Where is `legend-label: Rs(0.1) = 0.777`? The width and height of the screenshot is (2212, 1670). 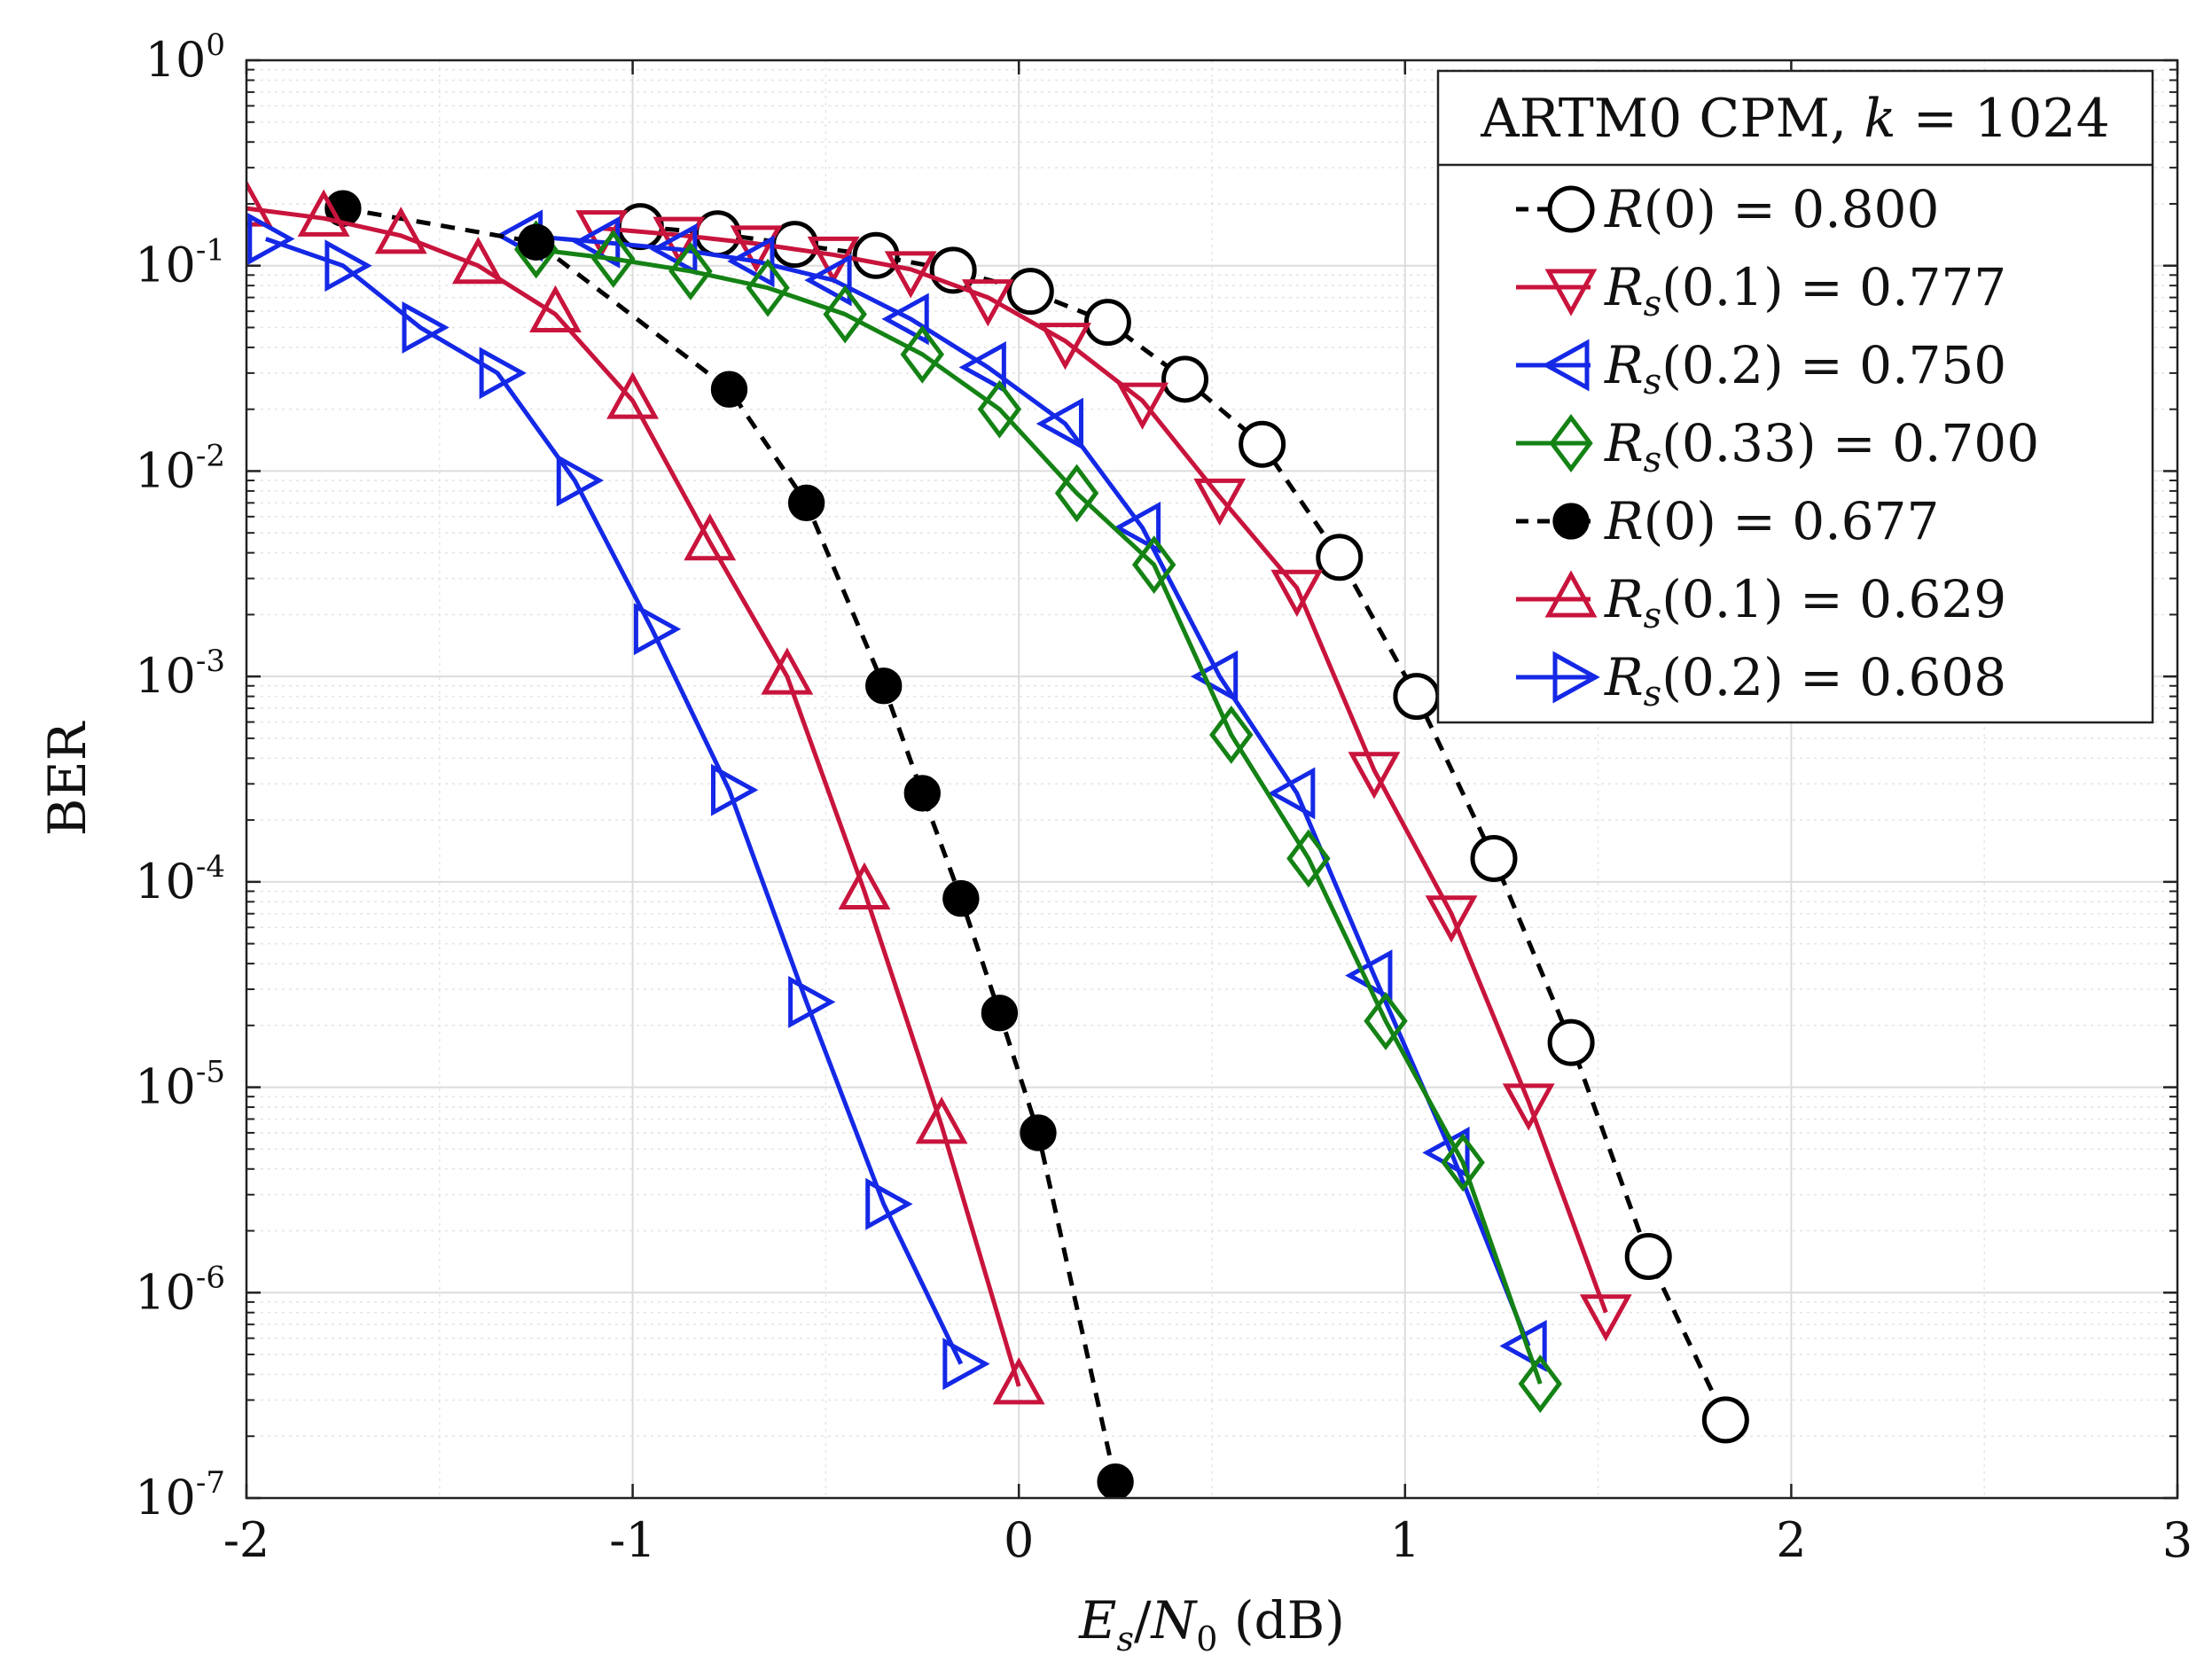 legend-label: Rs(0.1) = 0.777 is located at coordinates (1805, 290).